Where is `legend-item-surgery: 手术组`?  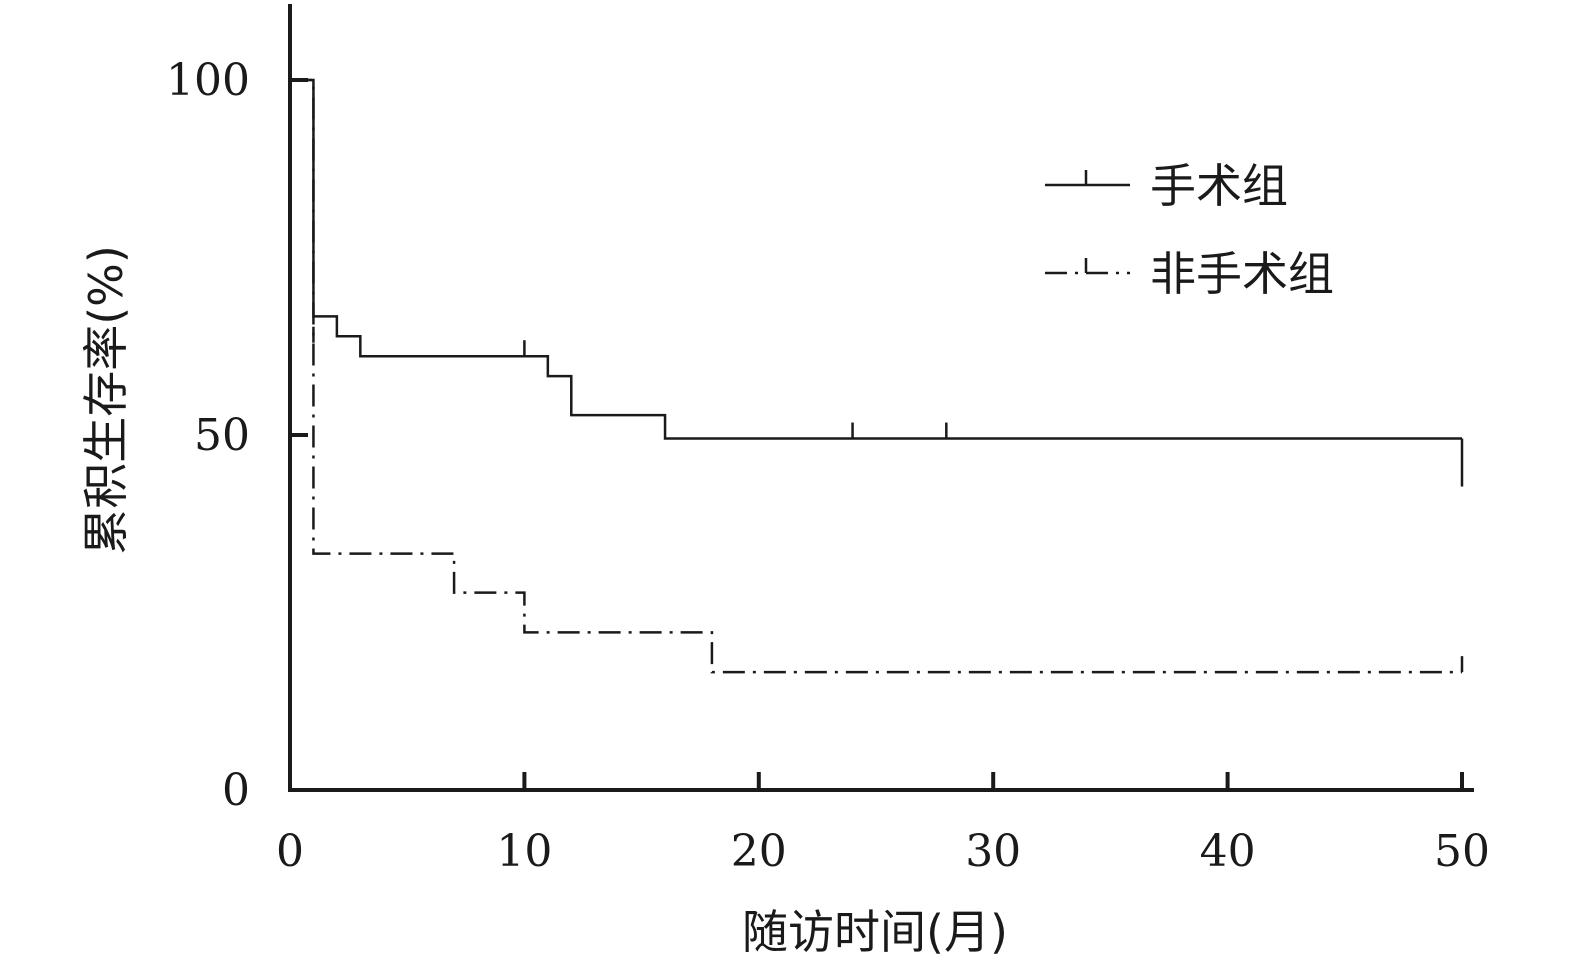
legend-item-surgery: 手术组 is located at coordinates (1166, 186).